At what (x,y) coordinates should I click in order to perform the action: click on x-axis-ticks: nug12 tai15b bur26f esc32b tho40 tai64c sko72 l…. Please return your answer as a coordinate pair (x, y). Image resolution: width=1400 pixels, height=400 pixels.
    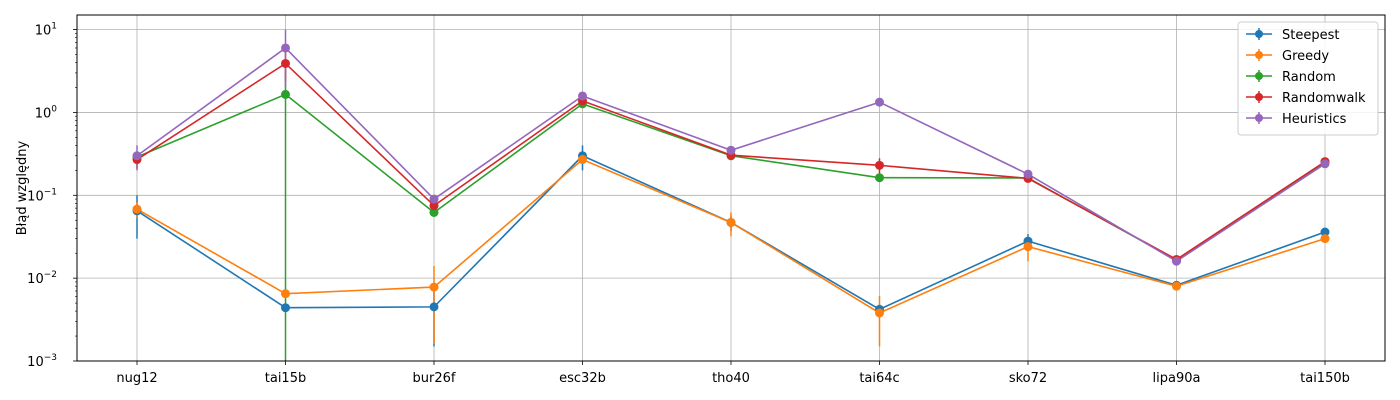
    Looking at the image, I should click on (733, 373).